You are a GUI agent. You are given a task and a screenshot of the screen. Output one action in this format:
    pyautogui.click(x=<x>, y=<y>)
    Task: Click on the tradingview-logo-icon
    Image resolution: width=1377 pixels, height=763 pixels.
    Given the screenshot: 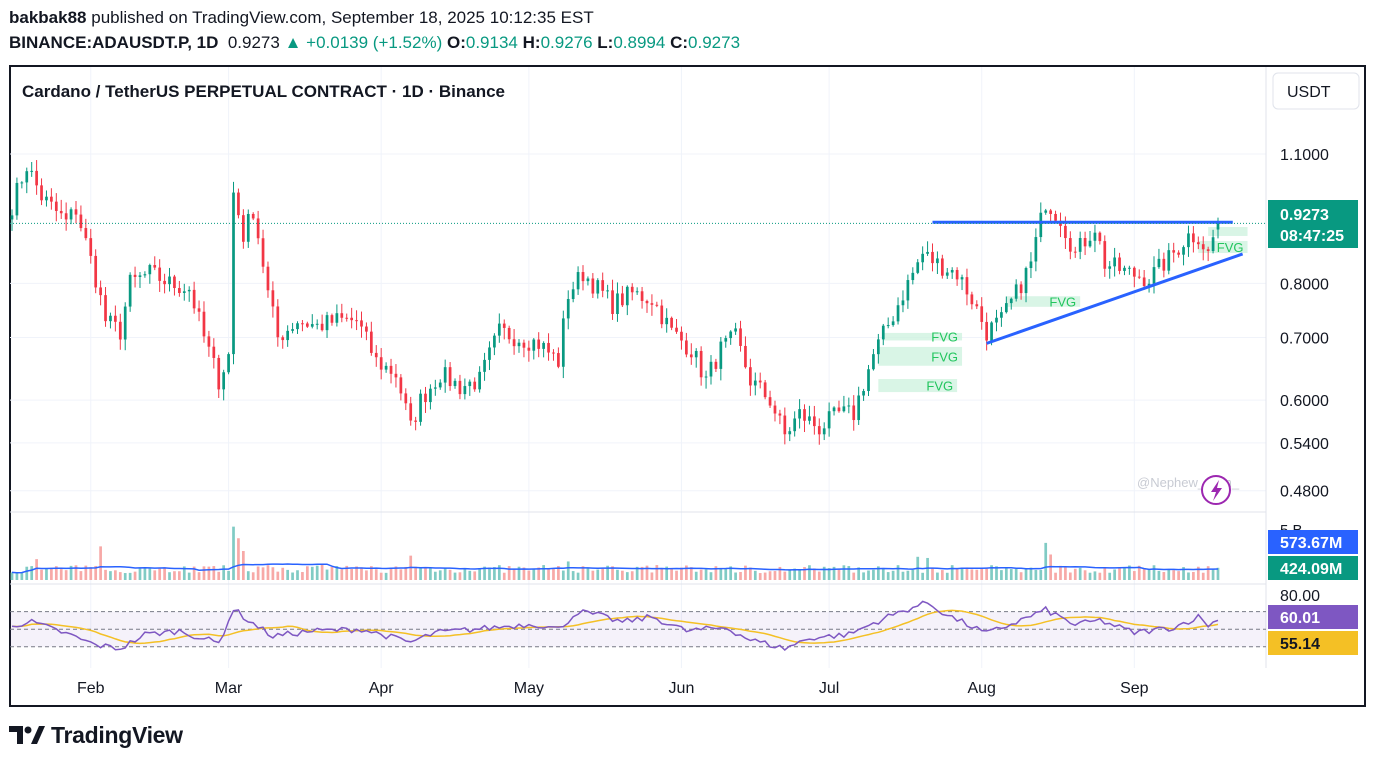 What is the action you would take?
    pyautogui.click(x=27, y=734)
    